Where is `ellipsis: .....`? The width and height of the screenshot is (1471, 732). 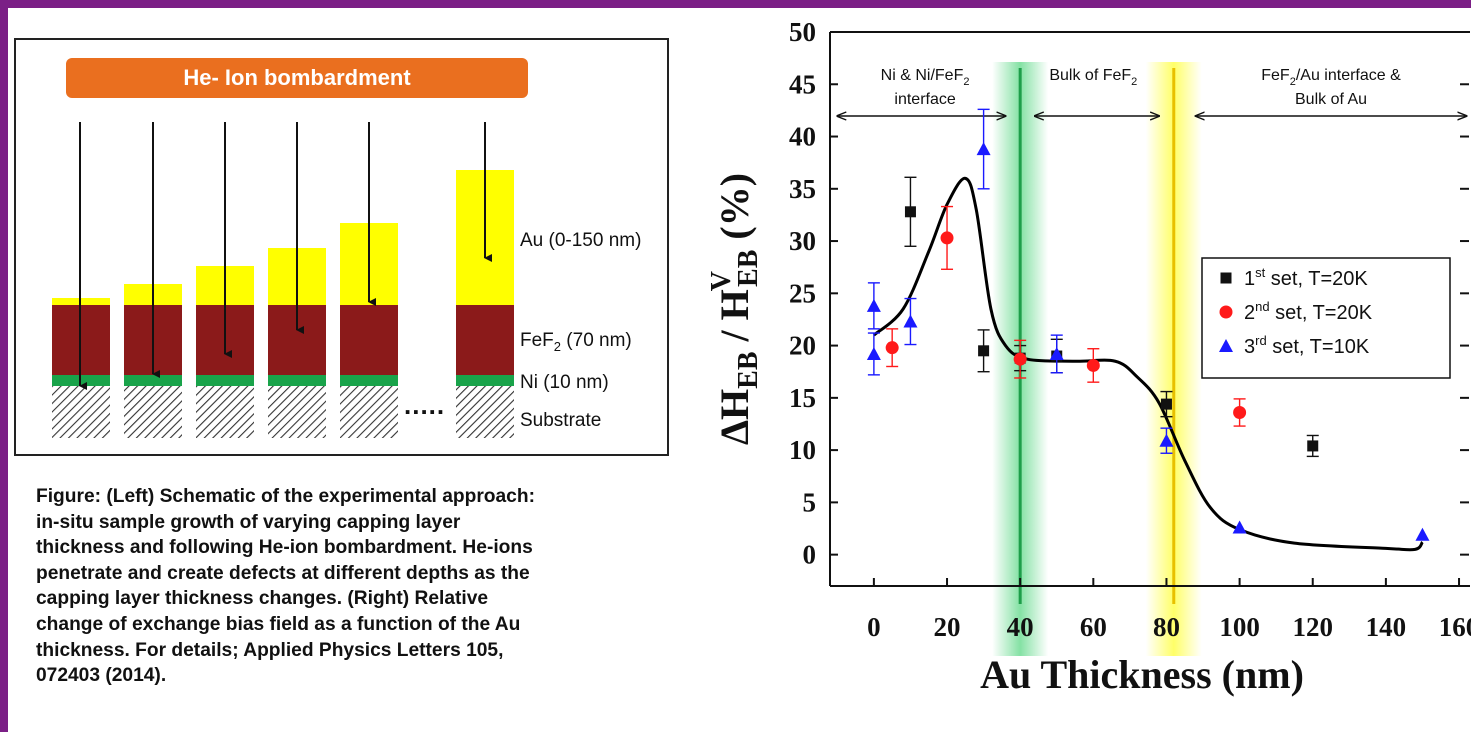 ellipsis: ..... is located at coordinates (425, 405).